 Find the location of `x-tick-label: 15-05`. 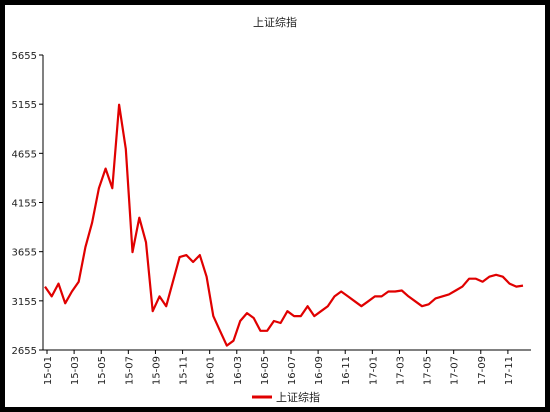

x-tick-label: 15-05 is located at coordinates (102, 370).